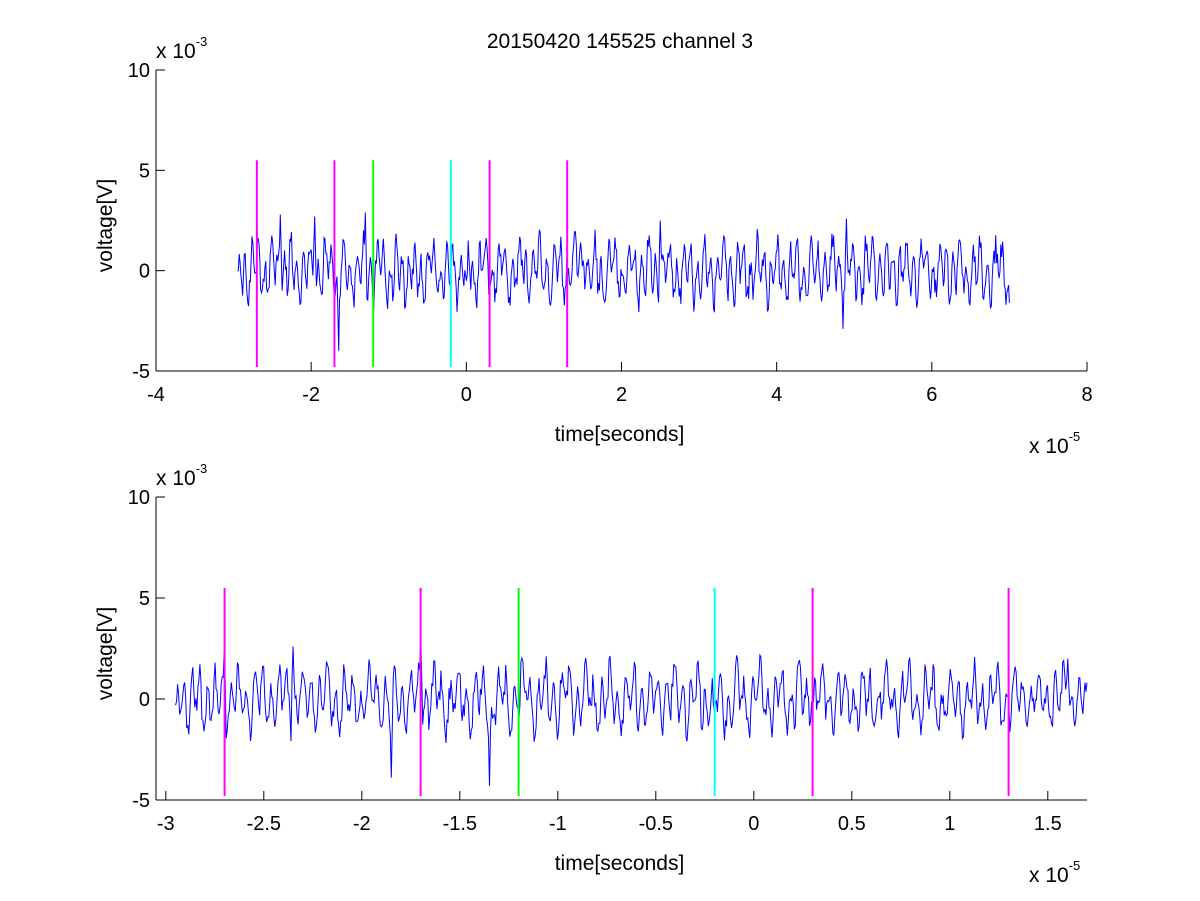 The image size is (1200, 901). I want to click on x-tick-label: 1, so click(949, 824).